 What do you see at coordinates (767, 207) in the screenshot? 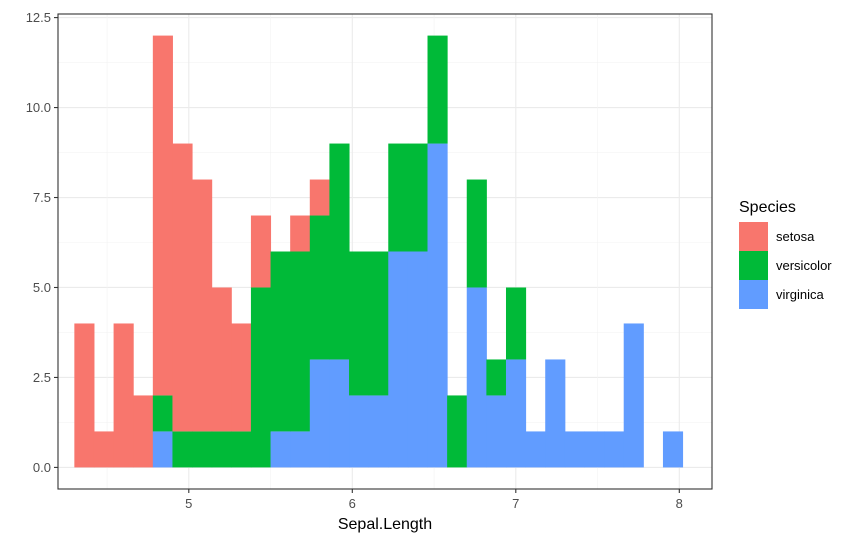
I see `legend-title: Species` at bounding box center [767, 207].